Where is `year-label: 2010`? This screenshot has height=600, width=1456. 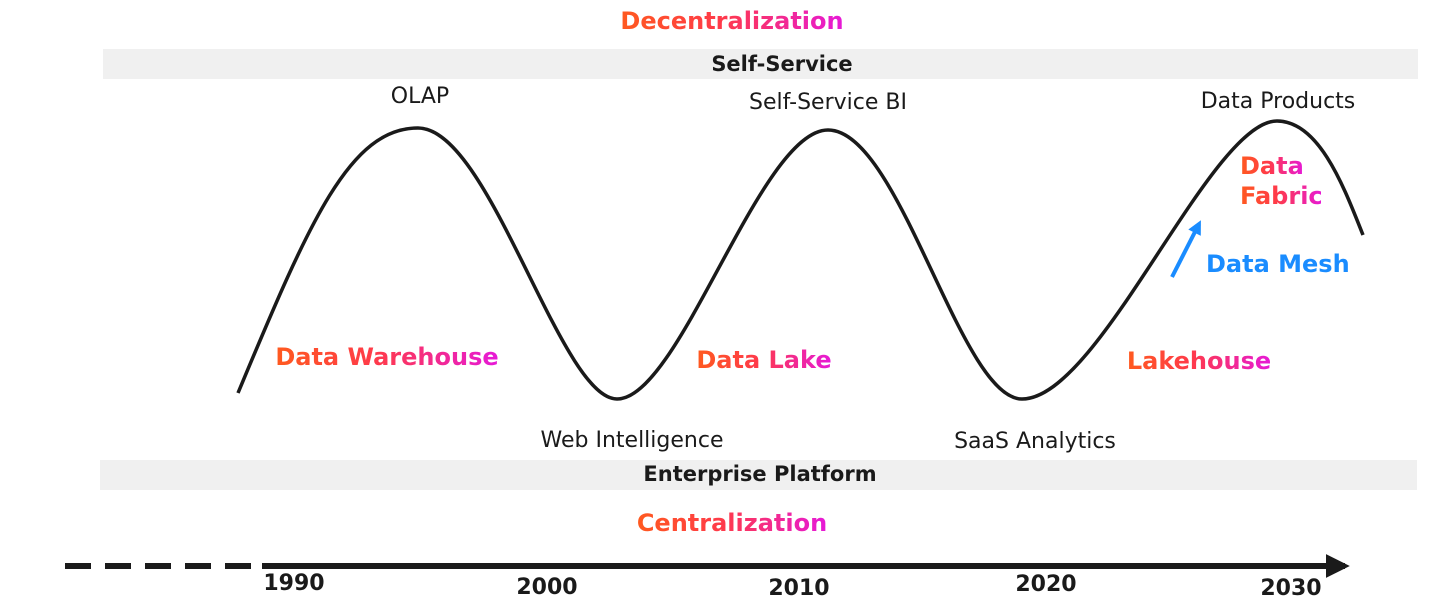
year-label: 2010 is located at coordinates (798, 588).